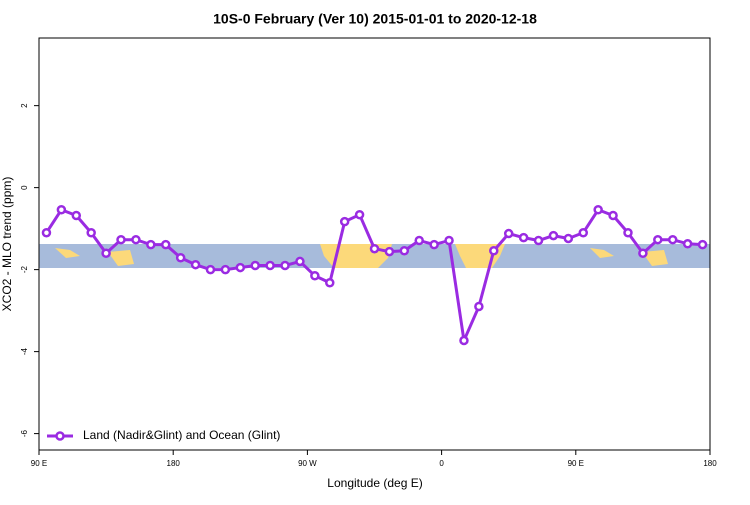  I want to click on y-tick-label: 0, so click(24, 187).